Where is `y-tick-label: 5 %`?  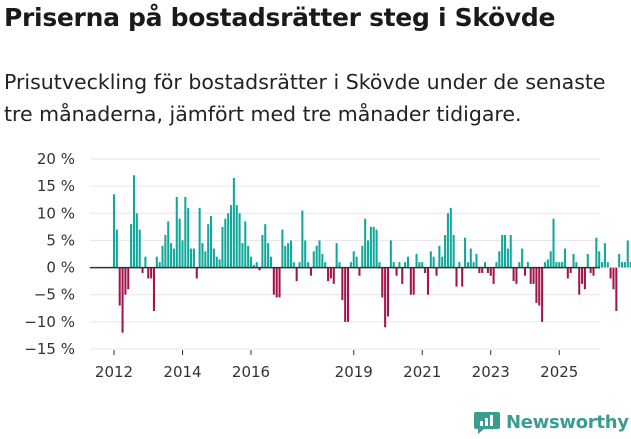 y-tick-label: 5 % is located at coordinates (60, 240).